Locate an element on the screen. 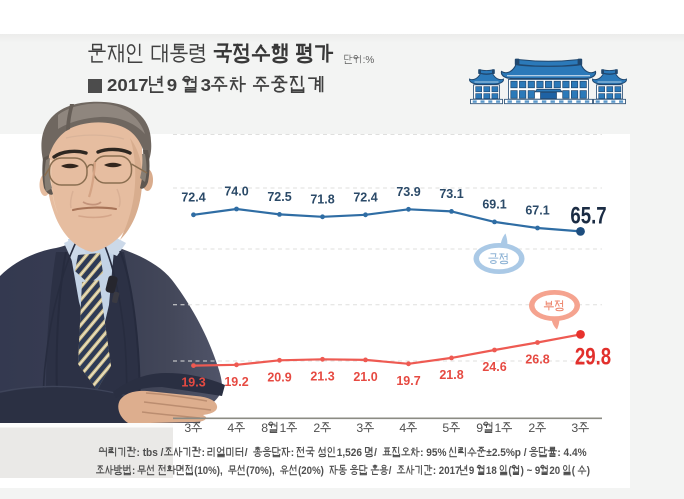  svg-text:: tbs /: : tbs / is located at coordinates (150, 453).